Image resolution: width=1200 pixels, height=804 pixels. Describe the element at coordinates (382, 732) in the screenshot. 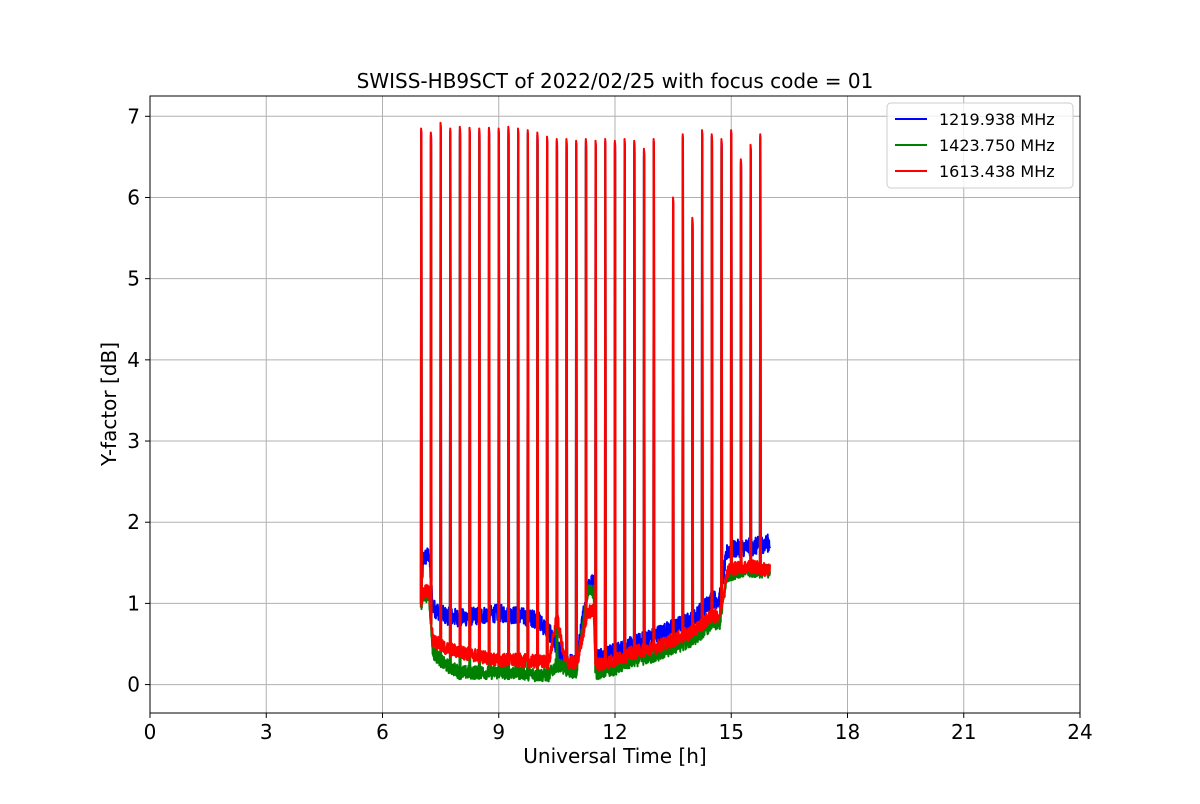

I see `x-tick-label: 6` at that location.